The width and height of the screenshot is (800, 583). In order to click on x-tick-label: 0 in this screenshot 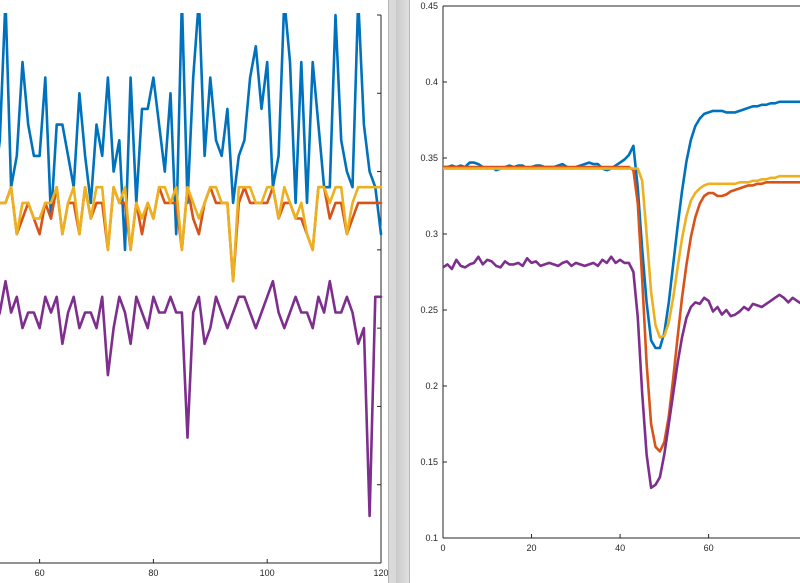, I will do `click(442, 548)`.